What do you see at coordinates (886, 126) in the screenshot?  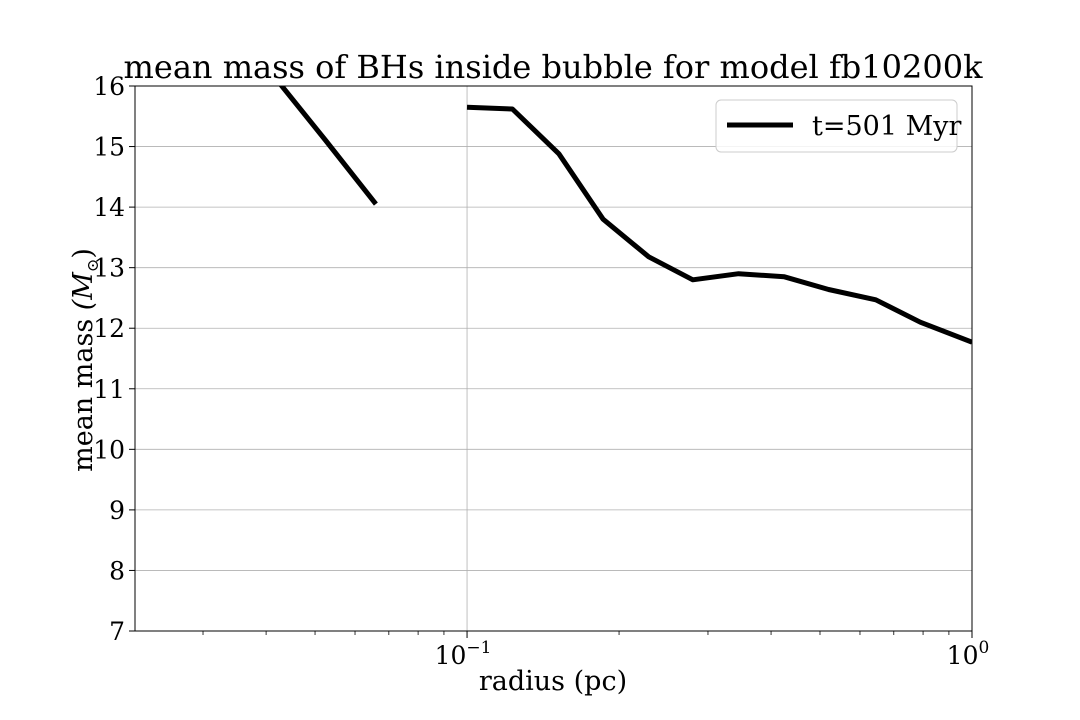 I see `legend-label: t=501 Myr` at bounding box center [886, 126].